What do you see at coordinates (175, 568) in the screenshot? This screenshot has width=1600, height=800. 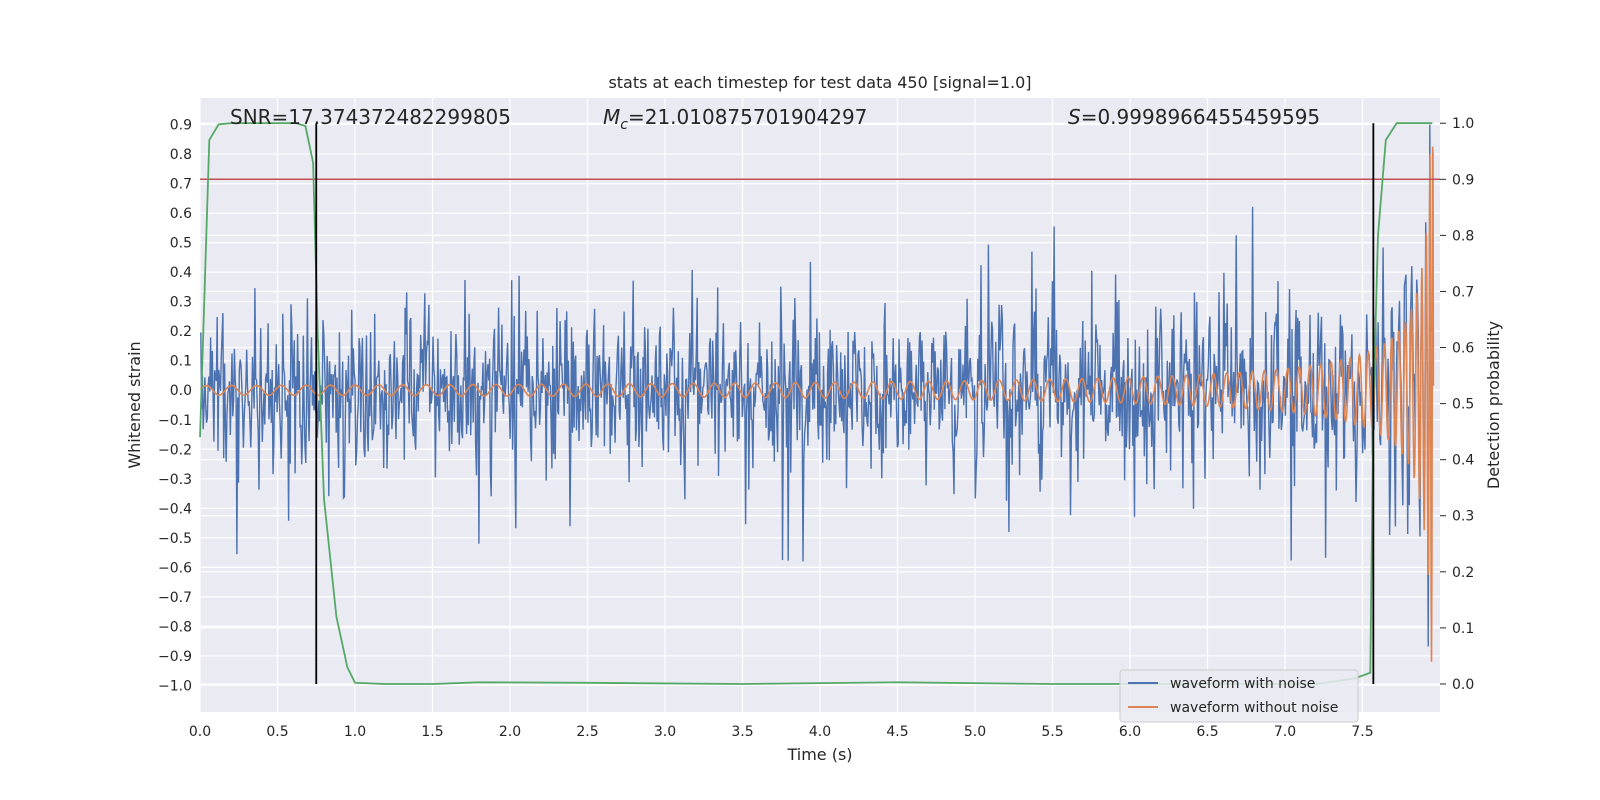 I see `y-tick-label: −0.6` at bounding box center [175, 568].